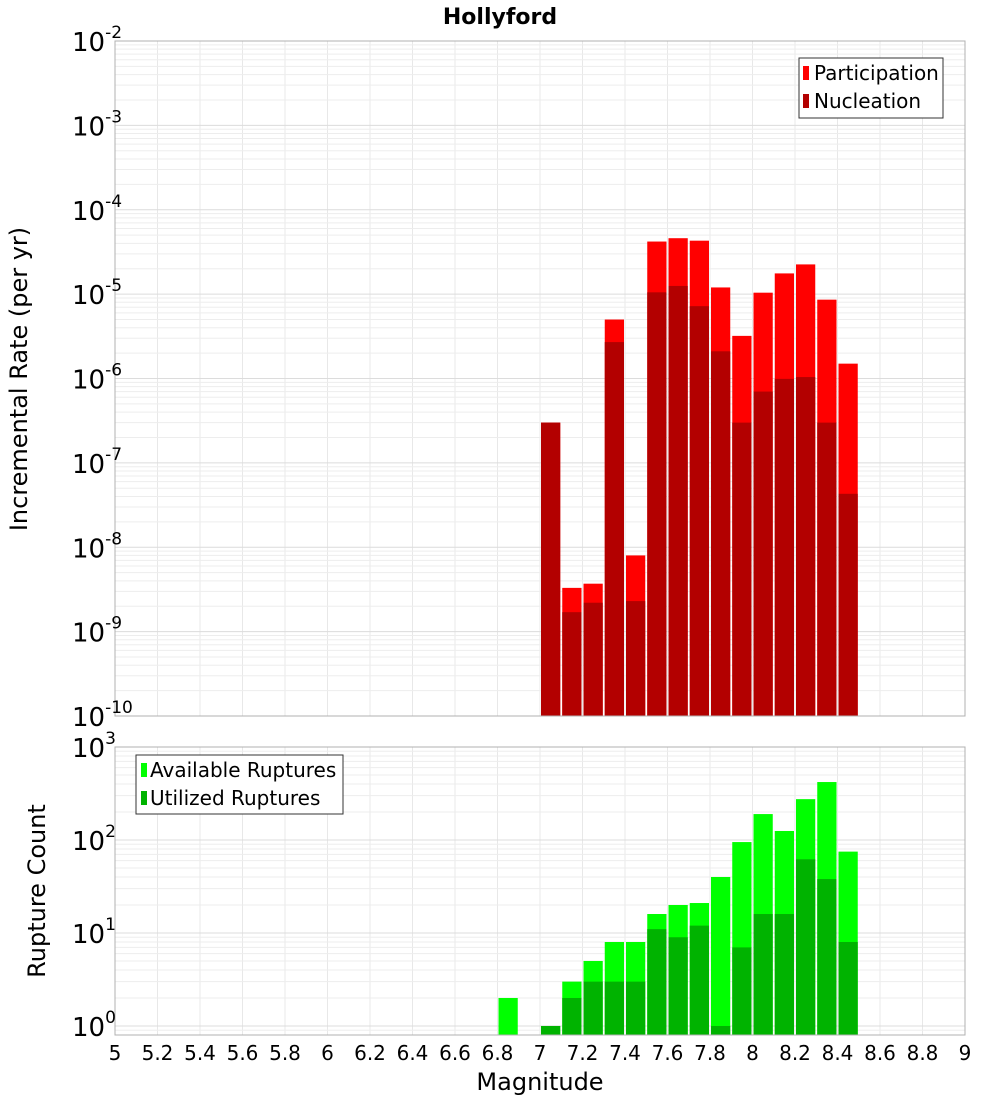 This screenshot has width=1000, height=1100. I want to click on bottom-y-tick-label: 10³, so click(94, 746).